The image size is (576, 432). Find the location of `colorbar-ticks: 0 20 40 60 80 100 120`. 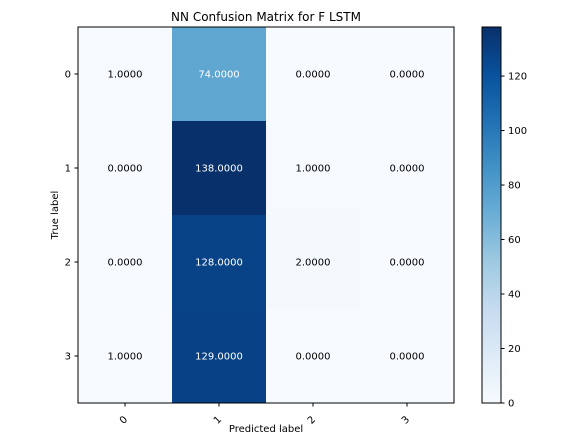

colorbar-ticks: 0 20 40 60 80 100 120 is located at coordinates (514, 241).